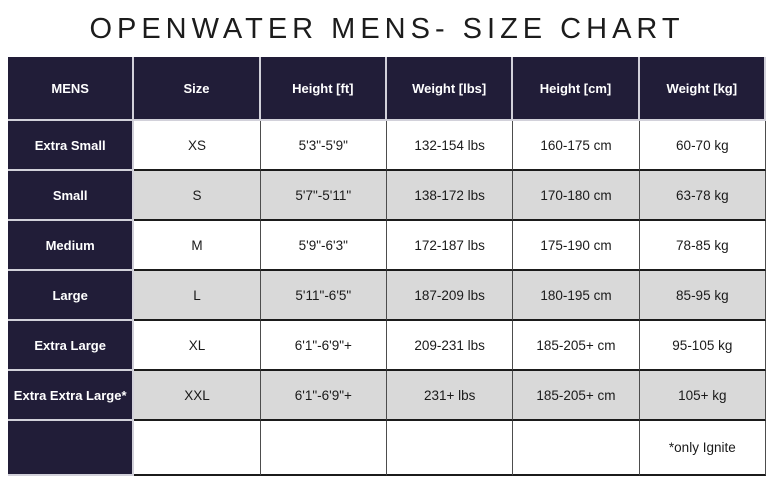 This screenshot has height=489, width=774. Describe the element at coordinates (702, 448) in the screenshot. I see `footnote-cell: *only Ignite` at that location.